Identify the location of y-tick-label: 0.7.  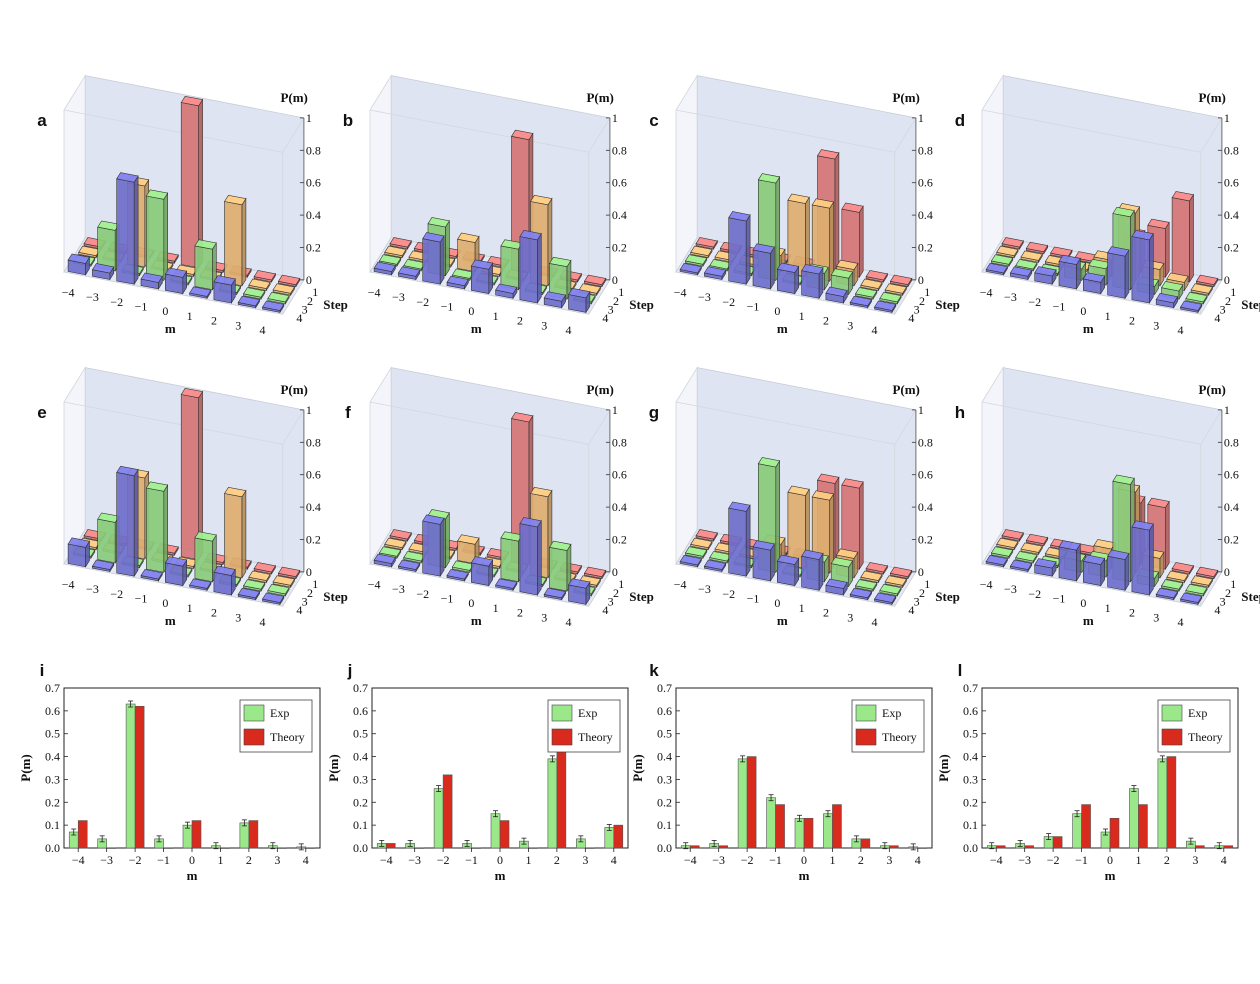
(52, 688).